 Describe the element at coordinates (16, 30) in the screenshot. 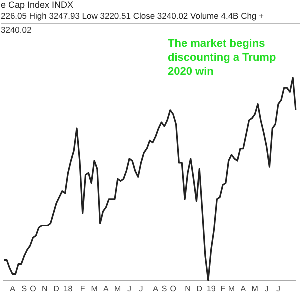

I see `text: 3240.02` at that location.